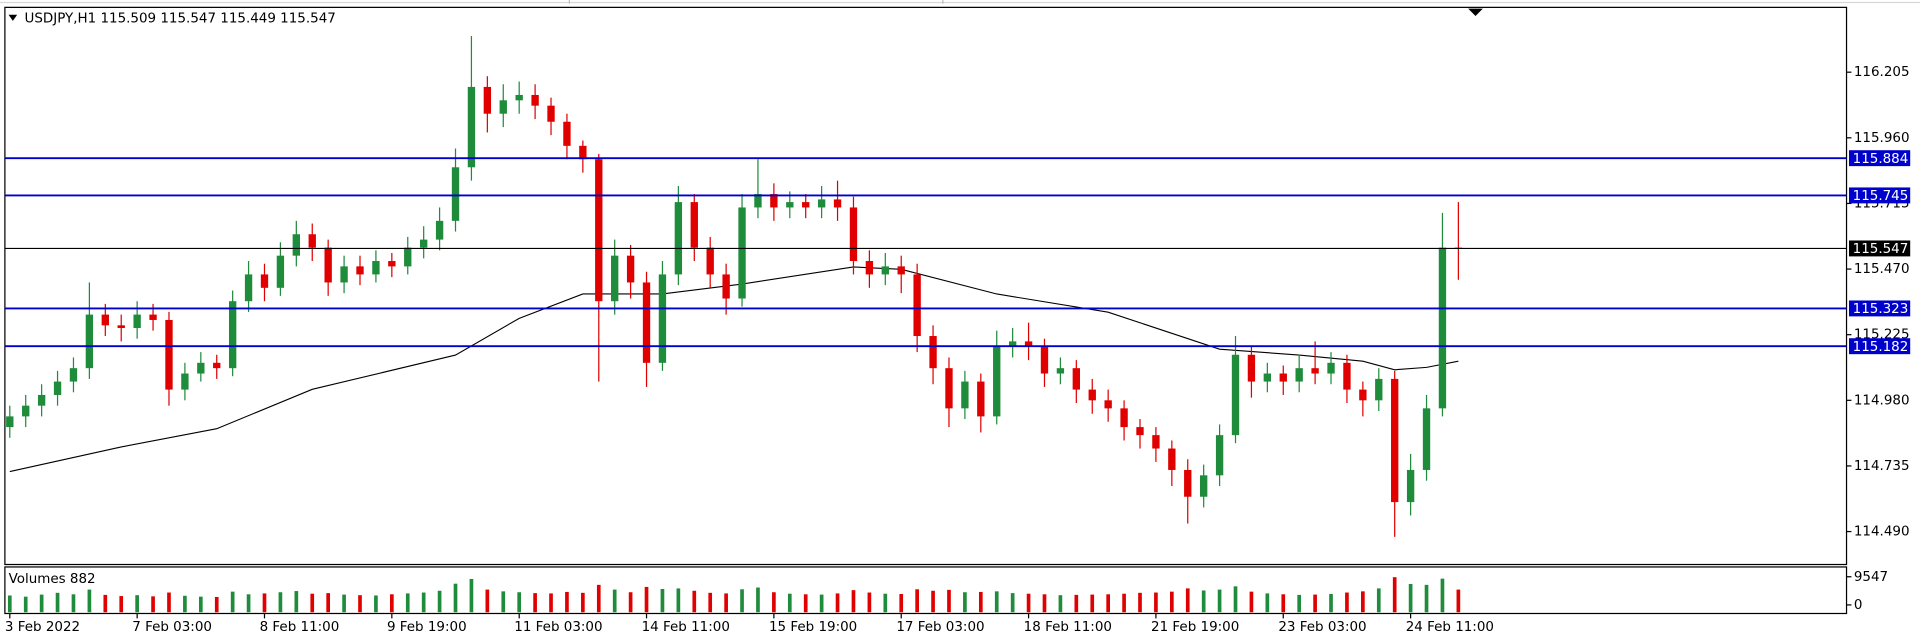 This screenshot has height=638, width=1920. What do you see at coordinates (1882, 466) in the screenshot?
I see `y-tick-label: 114.735` at bounding box center [1882, 466].